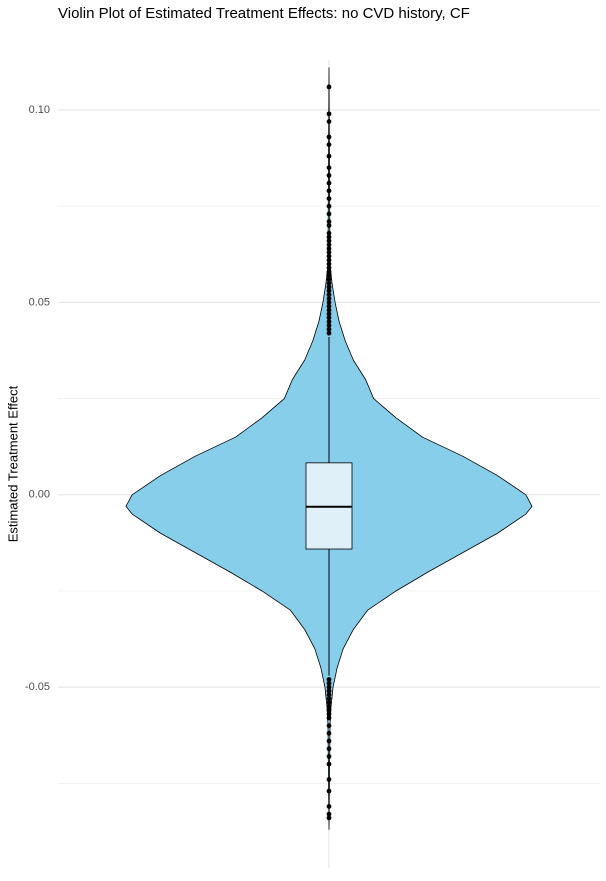 The image size is (606, 881). What do you see at coordinates (37, 687) in the screenshot?
I see `y-tick-label: -0.05` at bounding box center [37, 687].